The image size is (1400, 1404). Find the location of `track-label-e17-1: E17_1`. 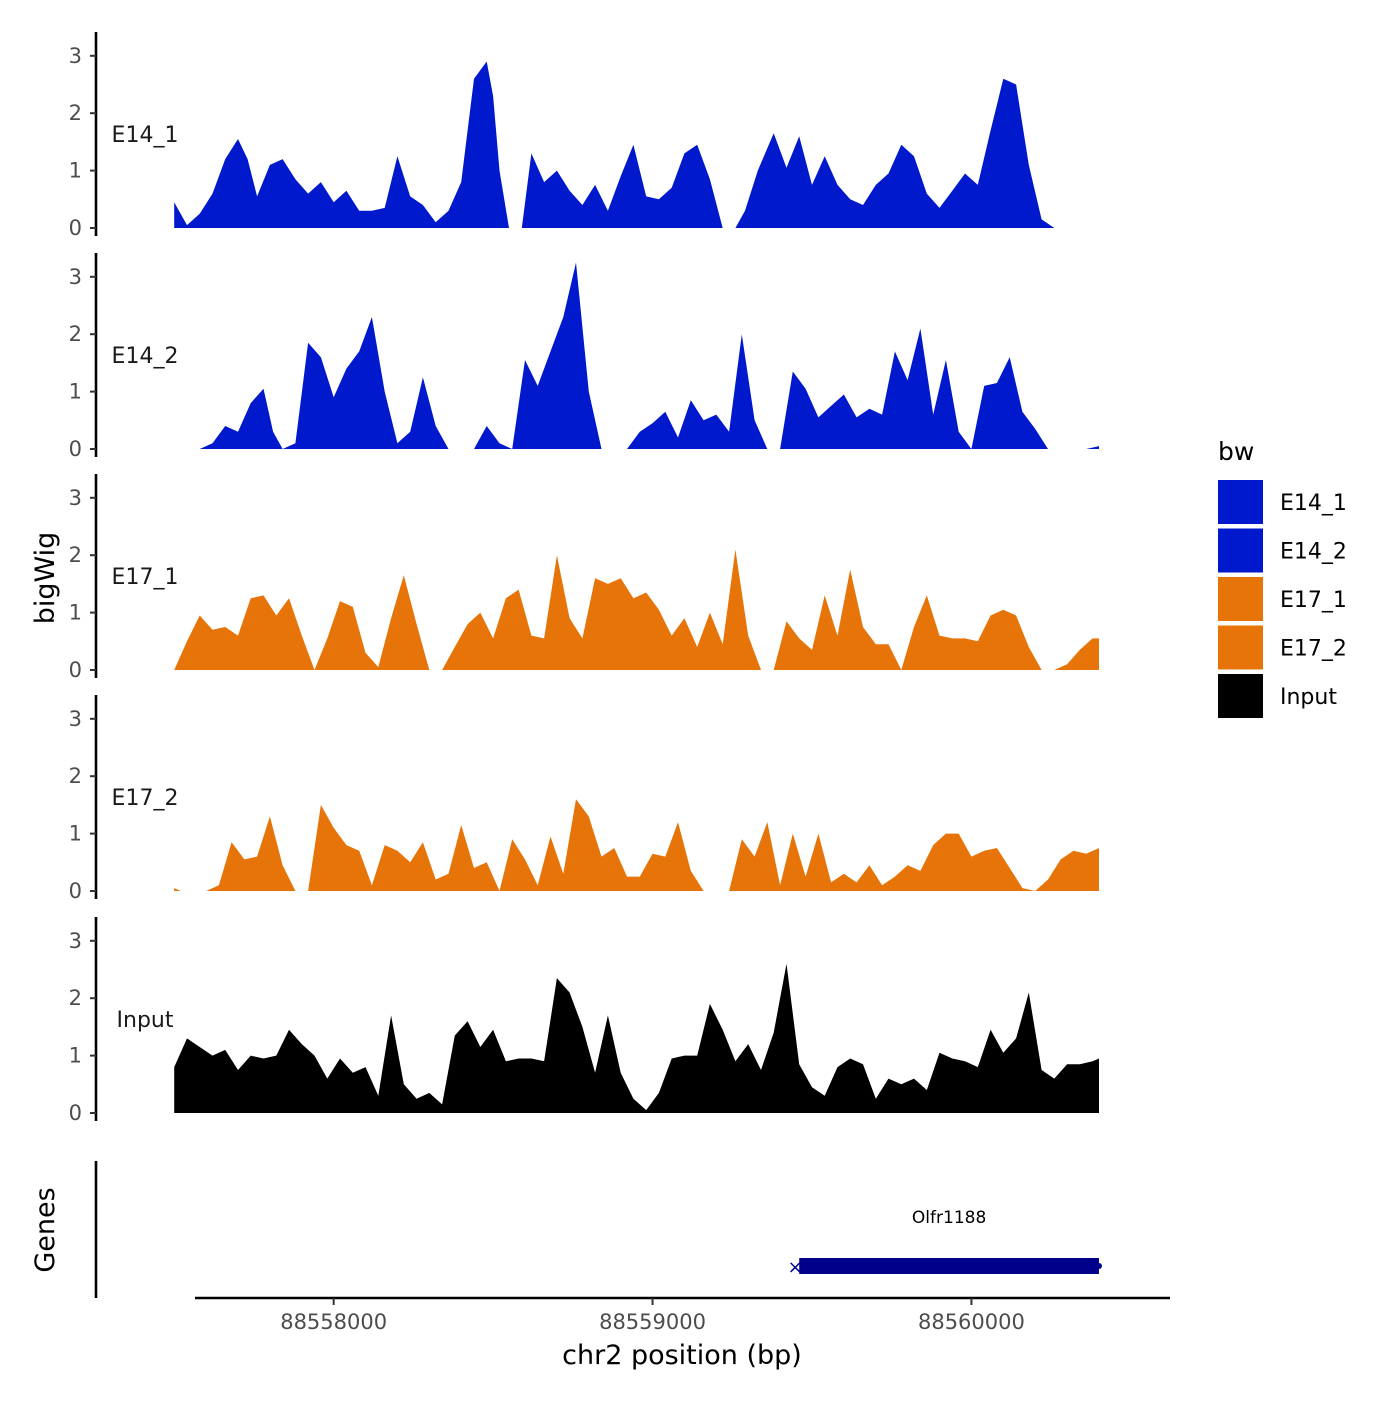

track-label-e17-1: E17_1 is located at coordinates (145, 577).